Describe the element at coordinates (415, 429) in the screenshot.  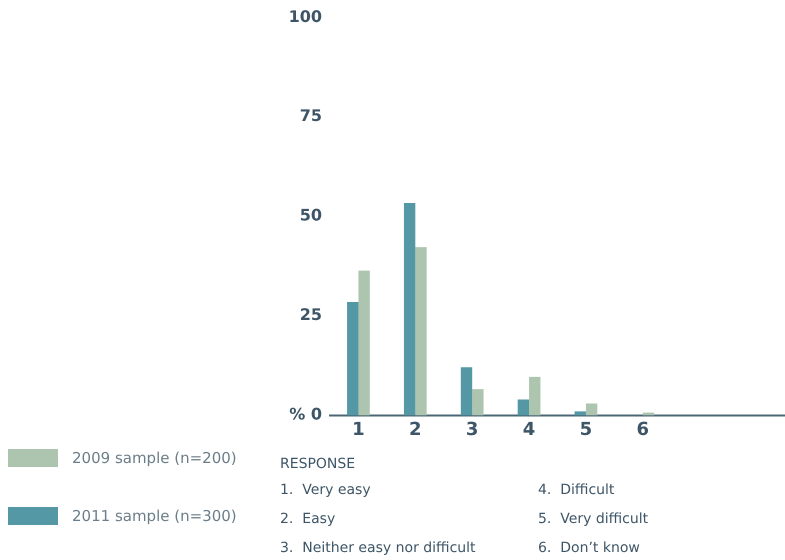
I see `x-tick-label: 2` at that location.